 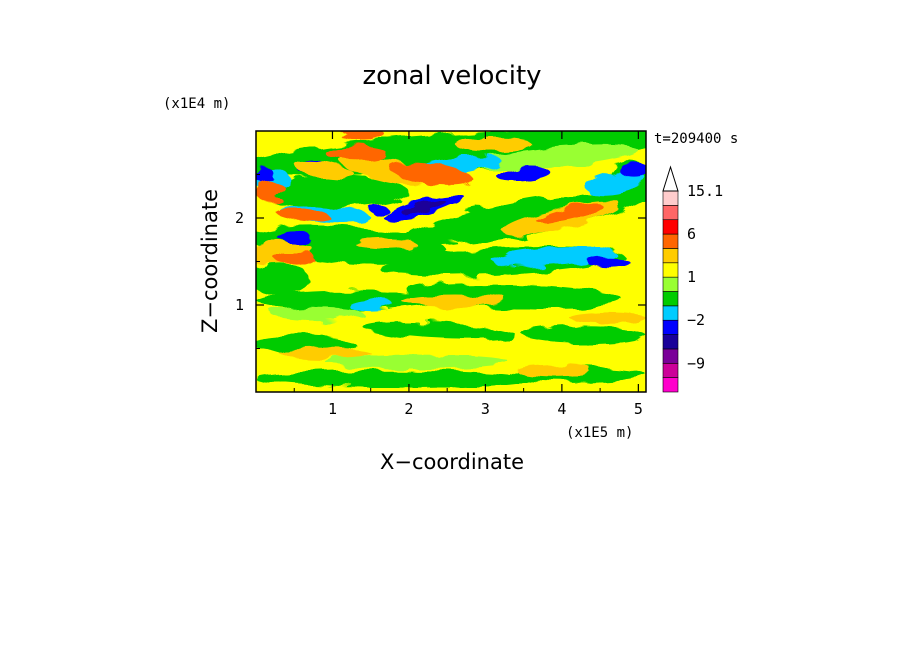 I want to click on y-axis-label: Z−coordinate, so click(x=210, y=261).